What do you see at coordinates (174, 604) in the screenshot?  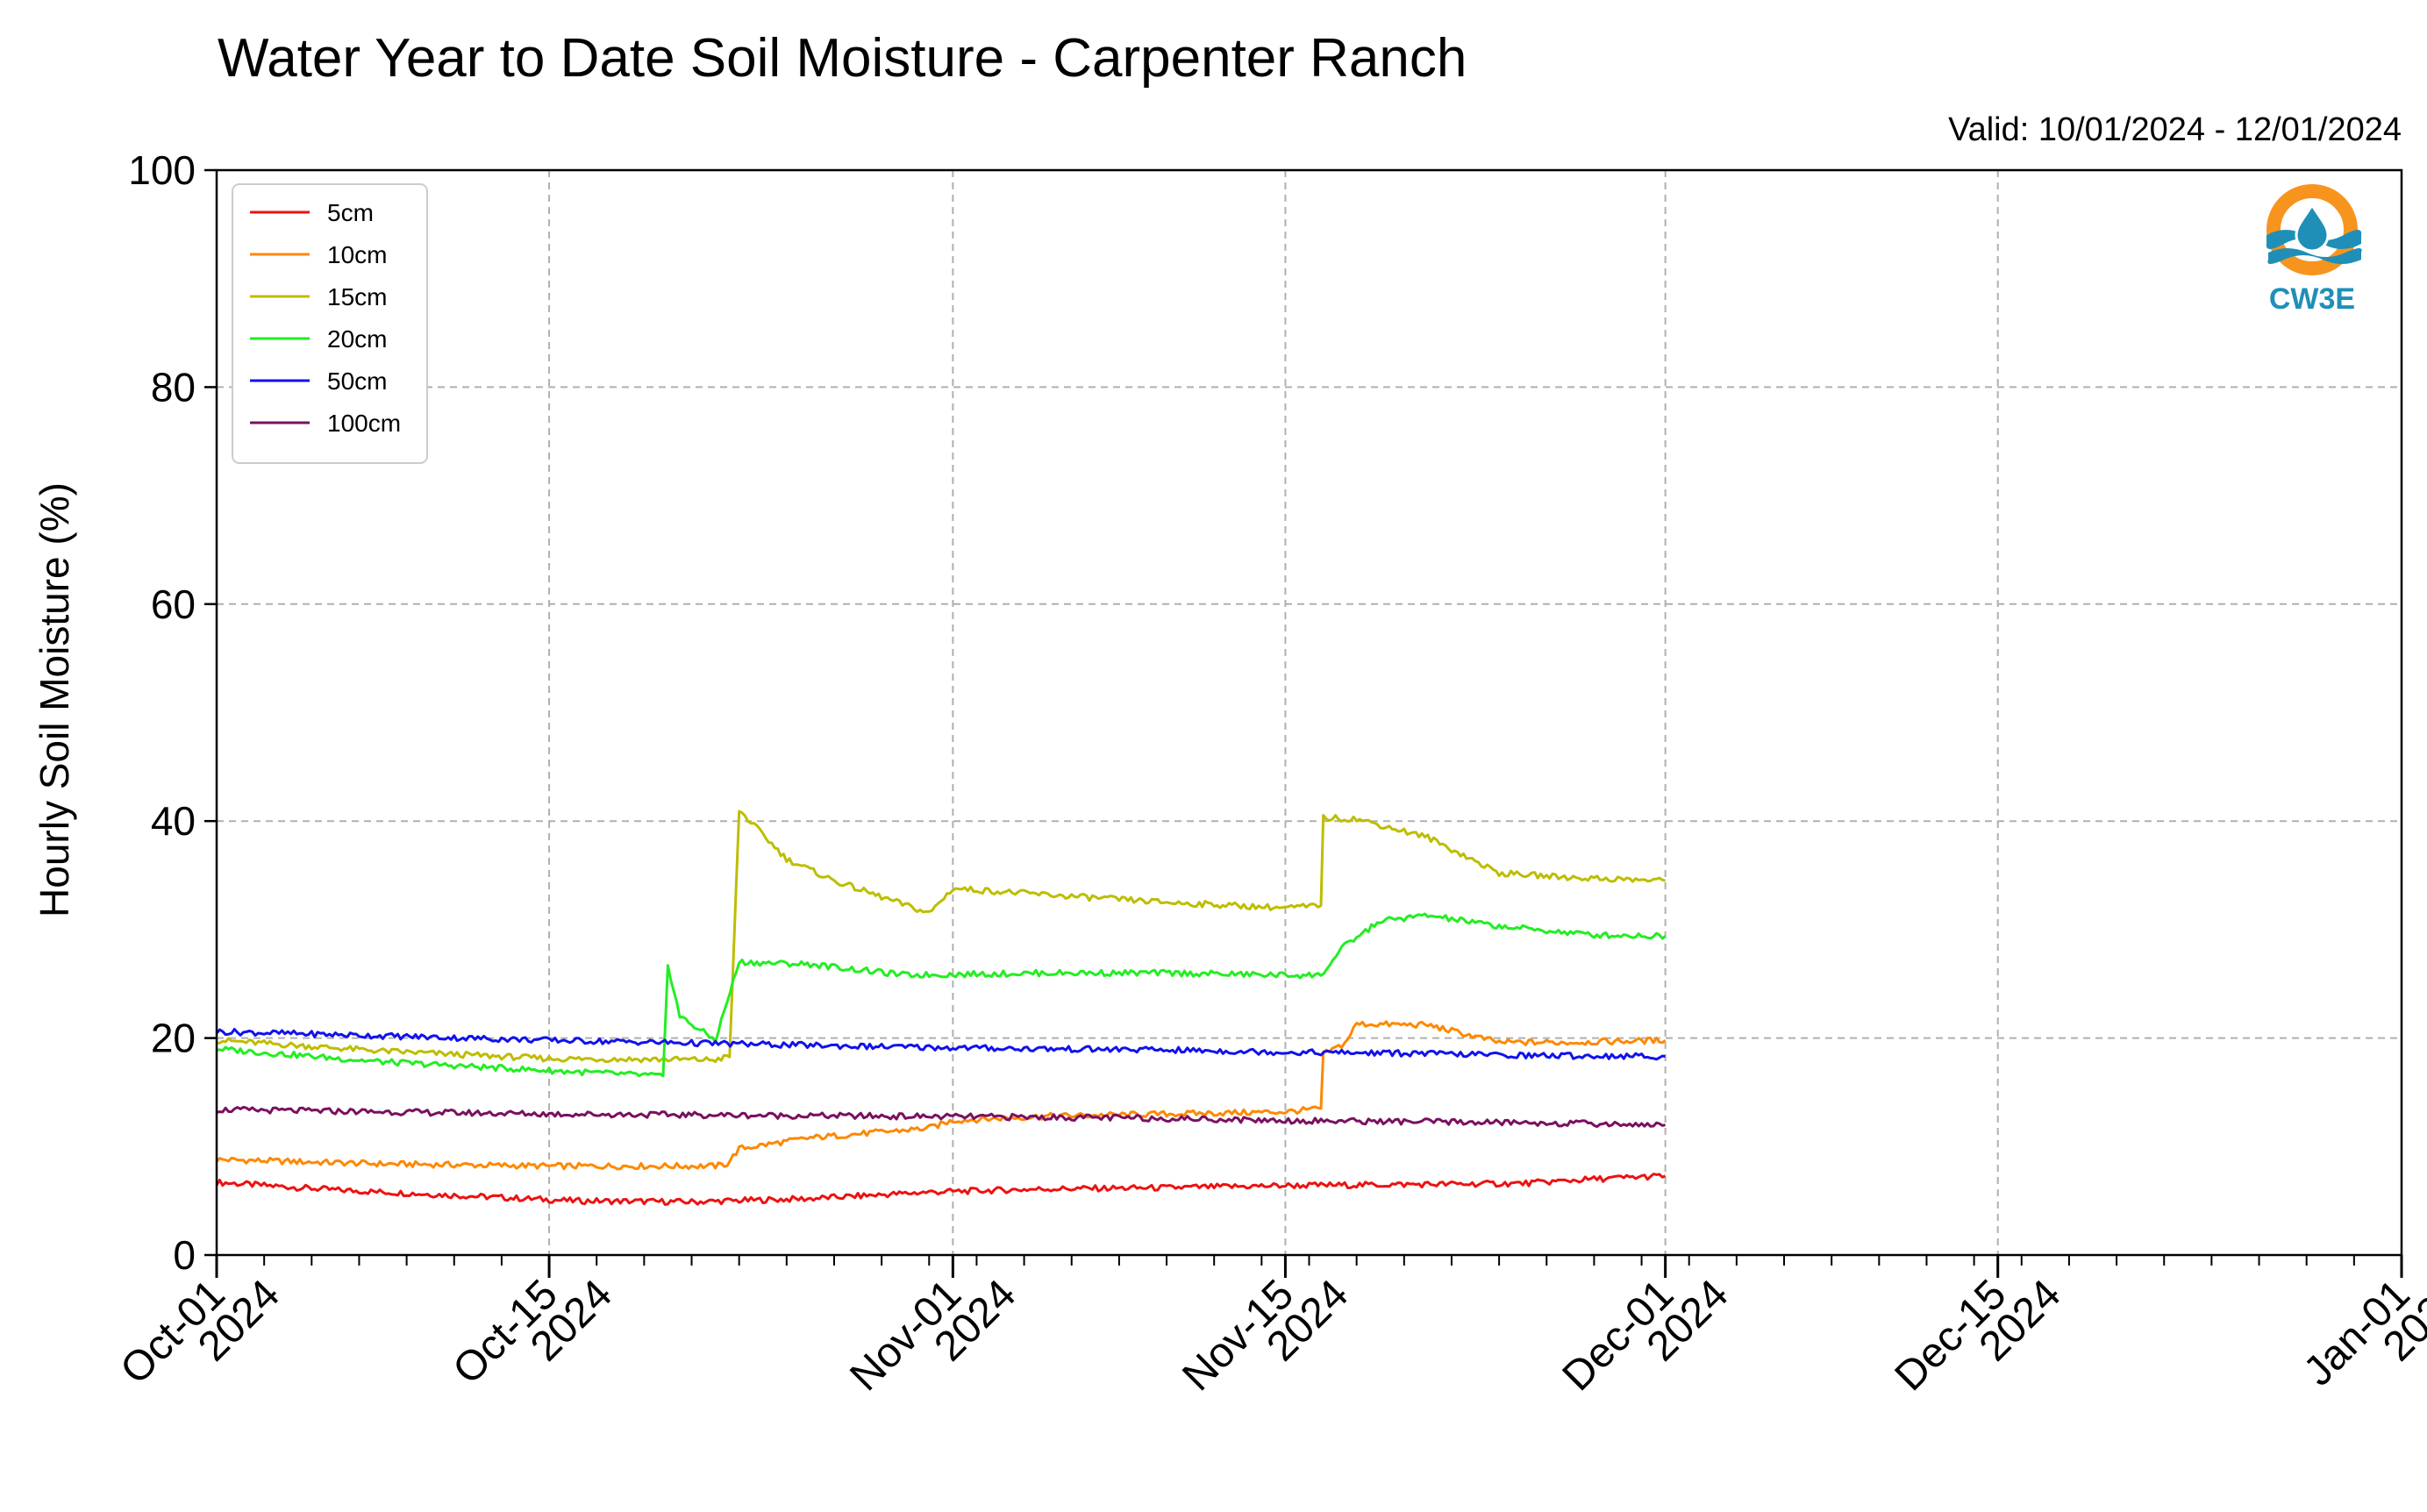 I see `y-tick-label: 60` at bounding box center [174, 604].